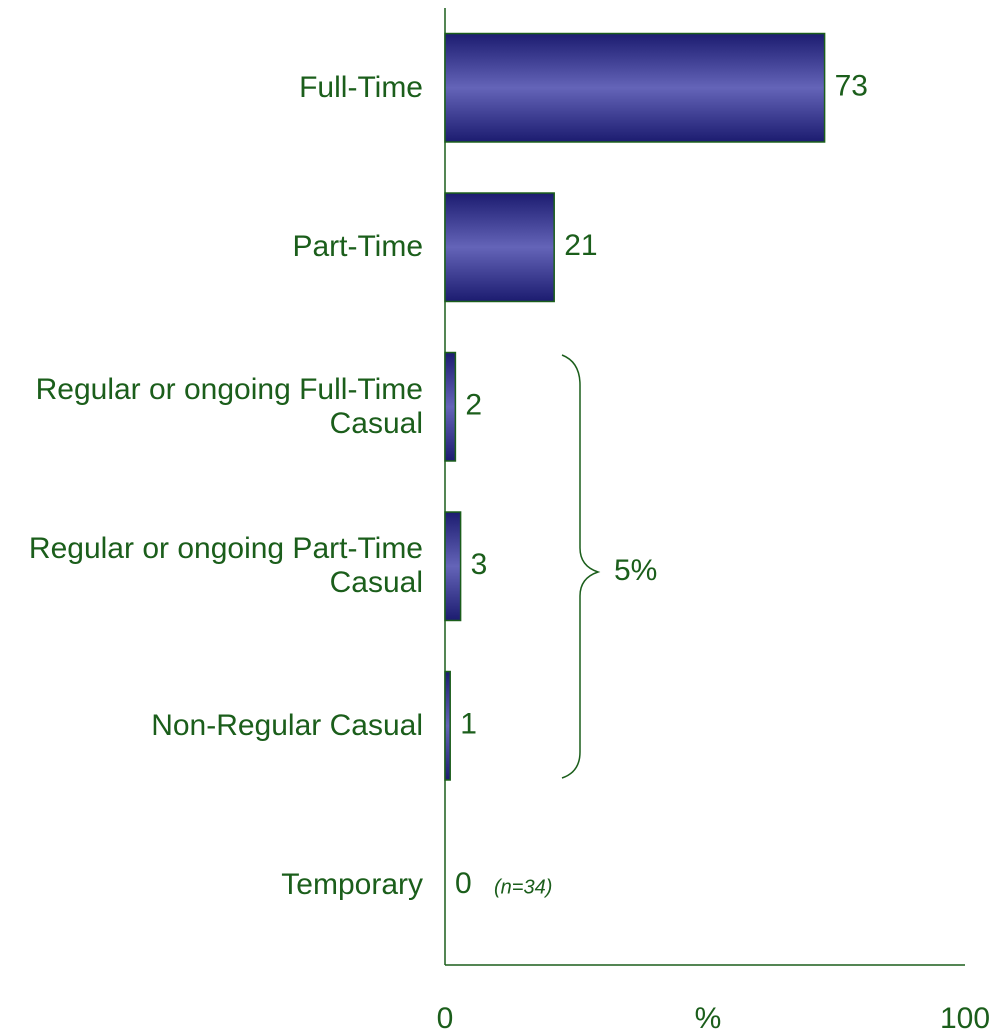 The width and height of the screenshot is (1007, 1036). What do you see at coordinates (635, 570) in the screenshot?
I see `annotation: 5%` at bounding box center [635, 570].